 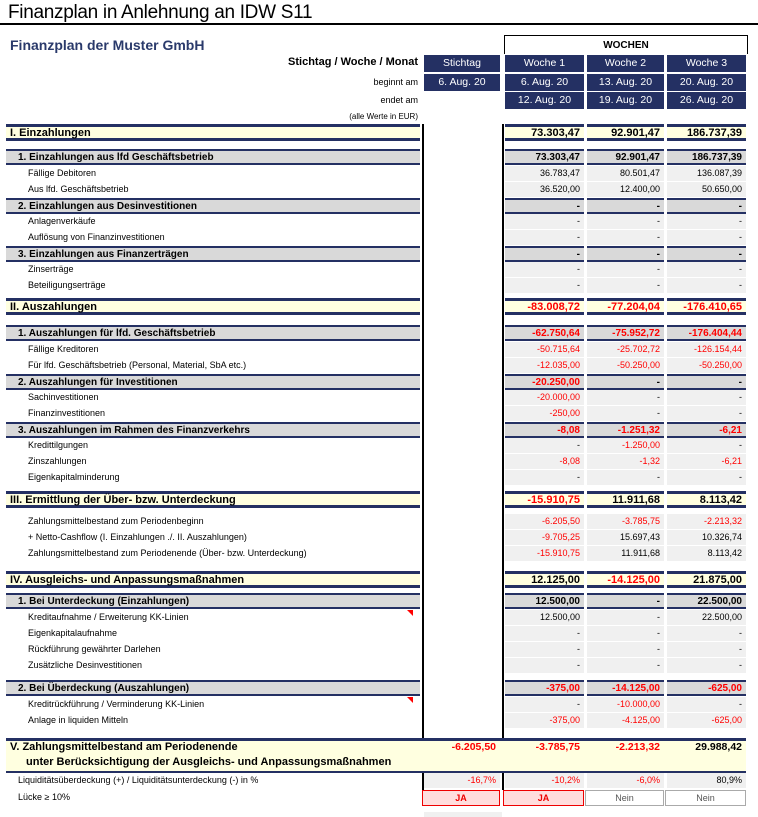 I want to click on value-cell: -2.213,32, so click(x=706, y=521).